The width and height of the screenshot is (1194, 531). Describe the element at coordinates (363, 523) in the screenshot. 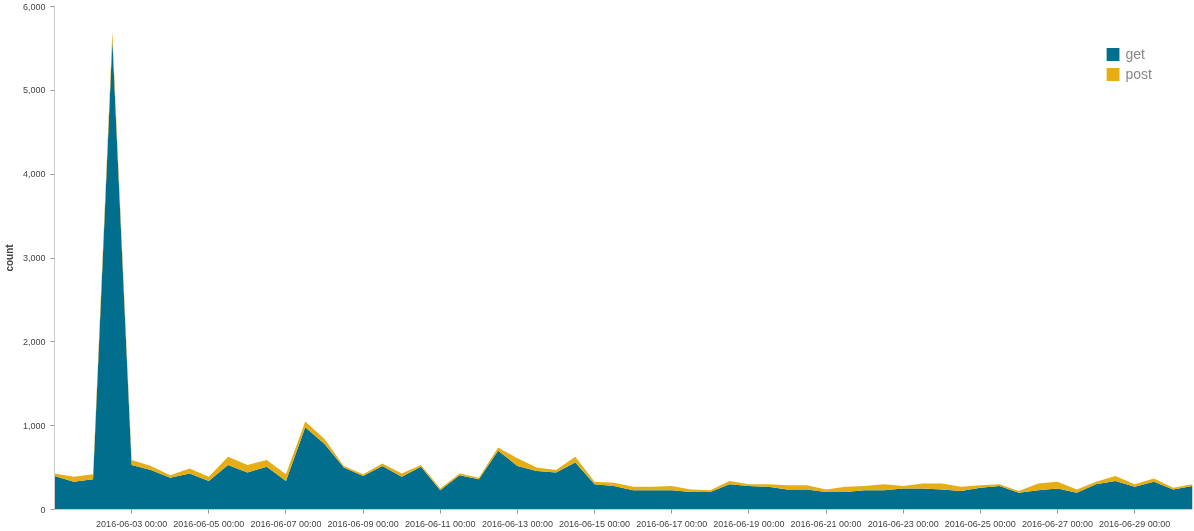

I see `x-tick-label: 2016-06-09 00:00` at that location.